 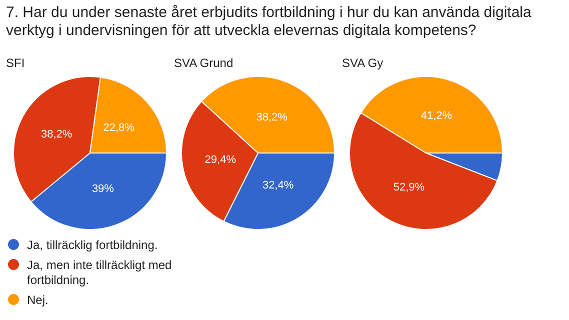 What do you see at coordinates (38, 300) in the screenshot?
I see `legend-label: Nej.` at bounding box center [38, 300].